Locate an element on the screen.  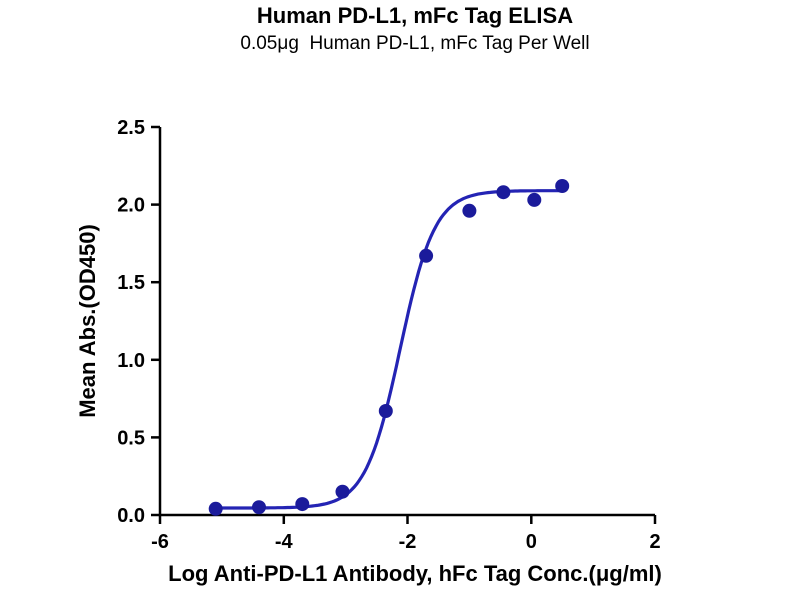
x-tick-label: 0 is located at coordinates (531, 542).